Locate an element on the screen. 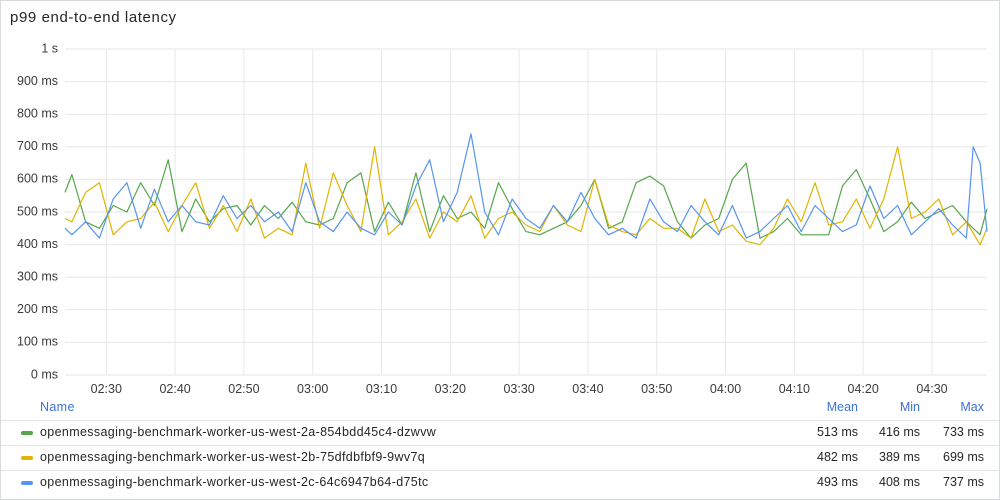 This screenshot has width=1000, height=500. x-tick-label: 02:30 is located at coordinates (106, 389).